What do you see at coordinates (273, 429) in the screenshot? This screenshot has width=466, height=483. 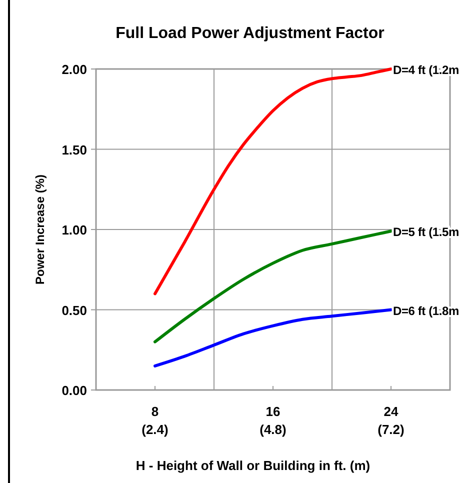 I see `x2-tick-label: (4.8)` at bounding box center [273, 429].